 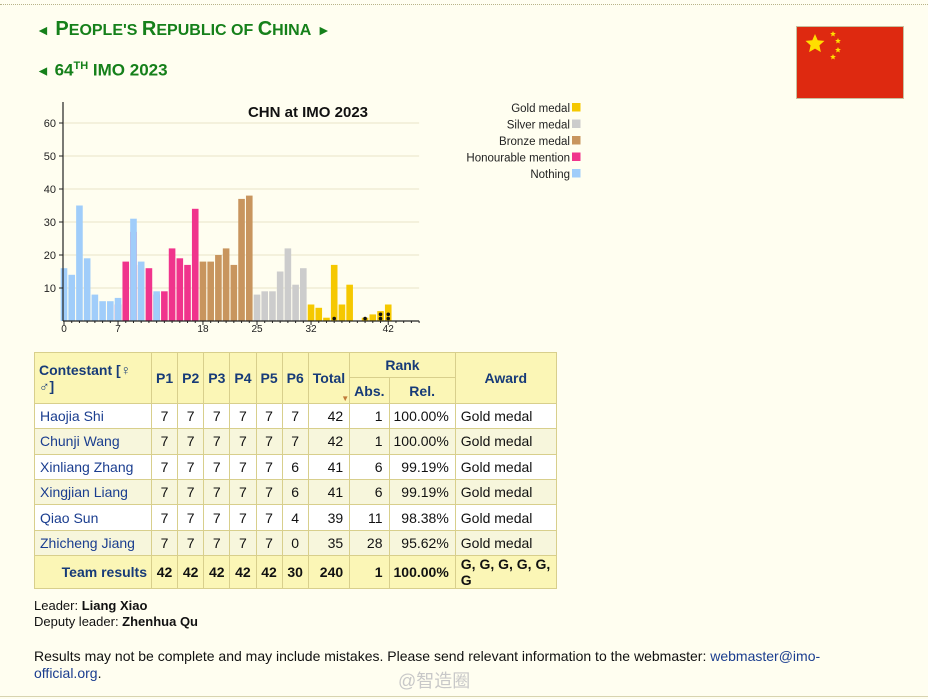 What do you see at coordinates (295, 378) in the screenshot?
I see `p6-header: P6` at bounding box center [295, 378].